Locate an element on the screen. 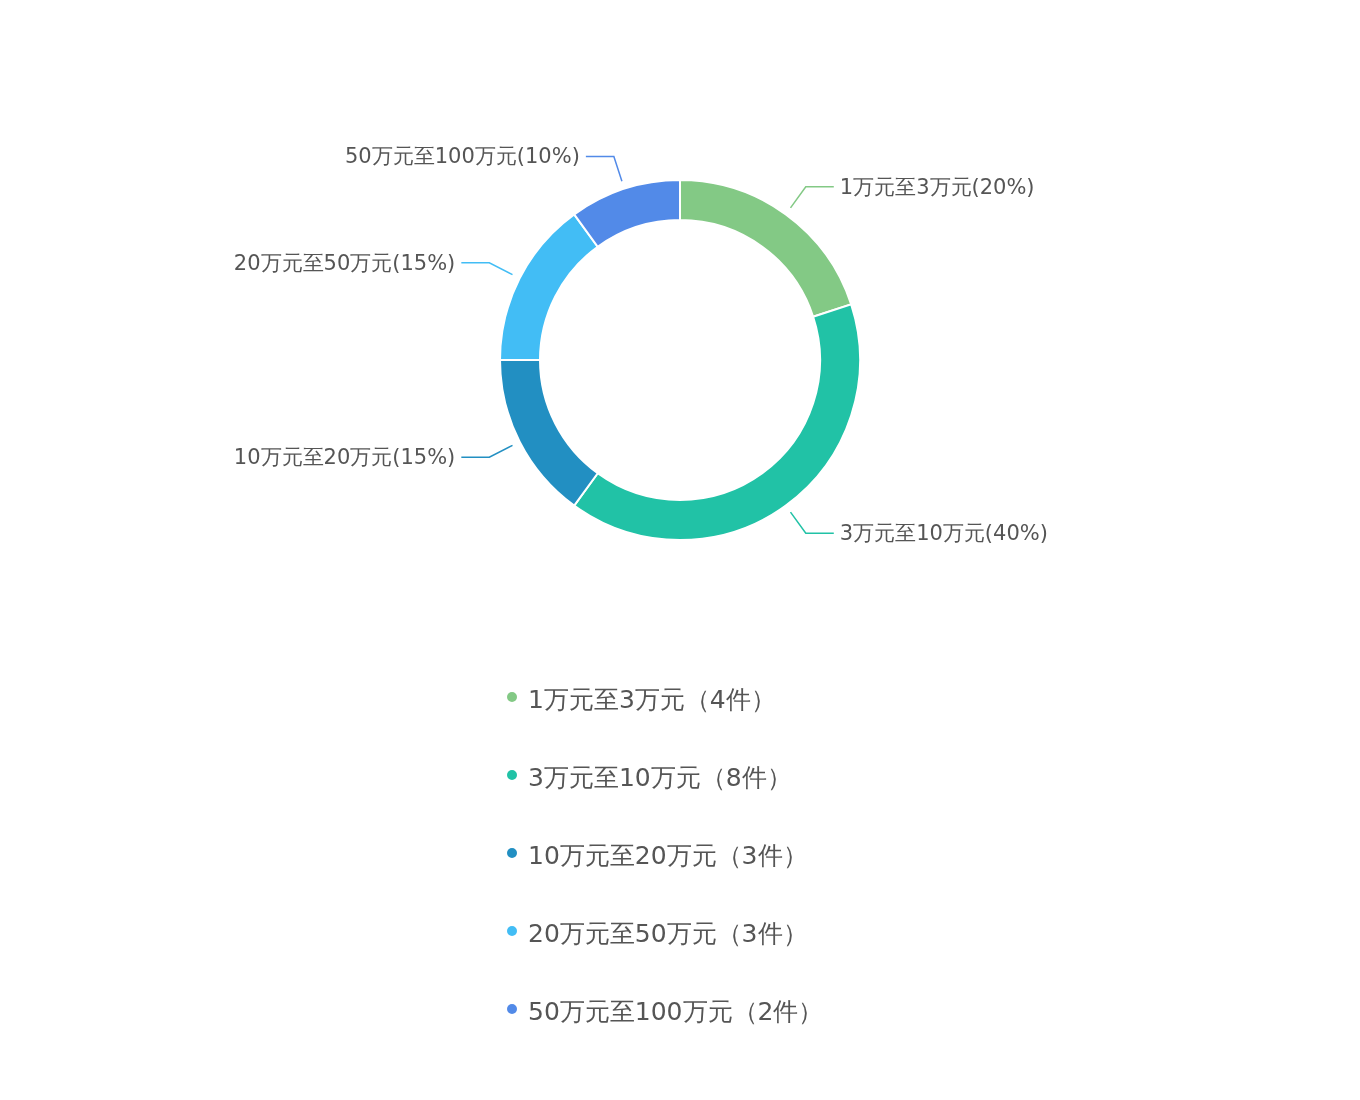 The height and width of the screenshot is (1100, 1360). data-label: 3万元至10万元(40%) is located at coordinates (943, 533).